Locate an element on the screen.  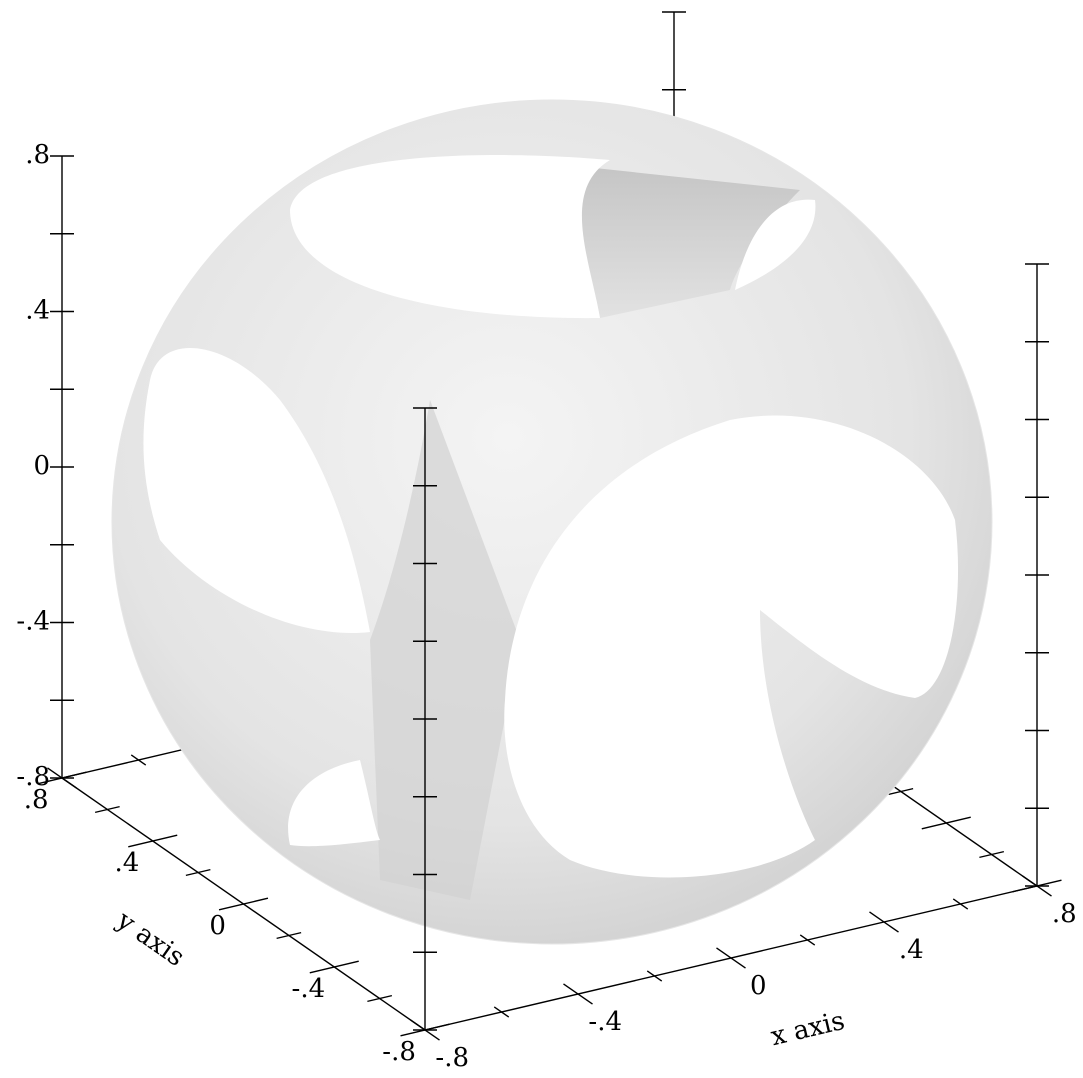
x-tick-label: 0 is located at coordinates (758, 986).